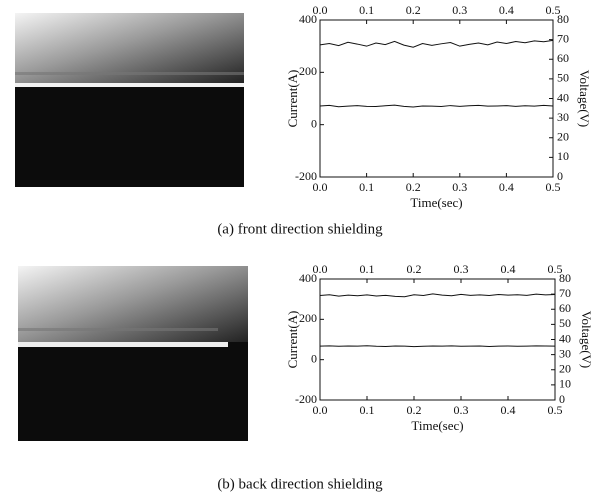 Image resolution: width=605 pixels, height=498 pixels. I want to click on figure-caption: (b) back direction shielding, so click(300, 484).